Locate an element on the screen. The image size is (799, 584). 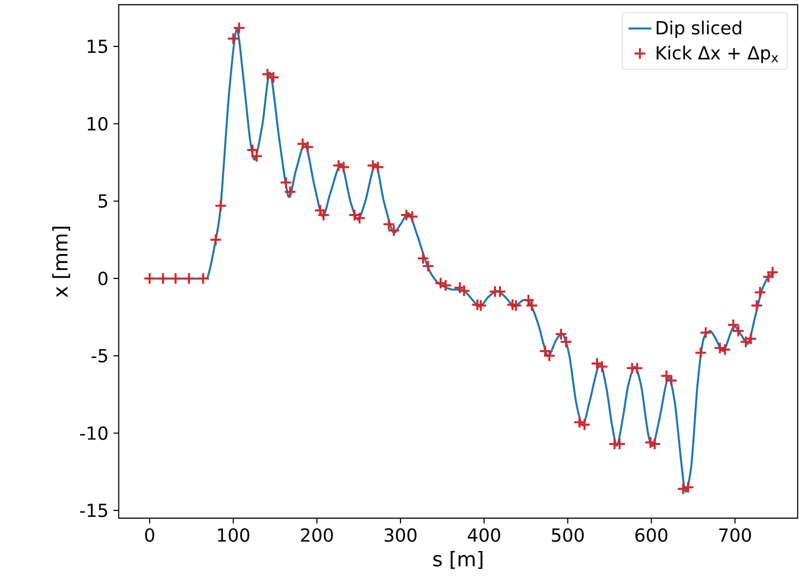
y-tick-label: 5 is located at coordinates (103, 201).